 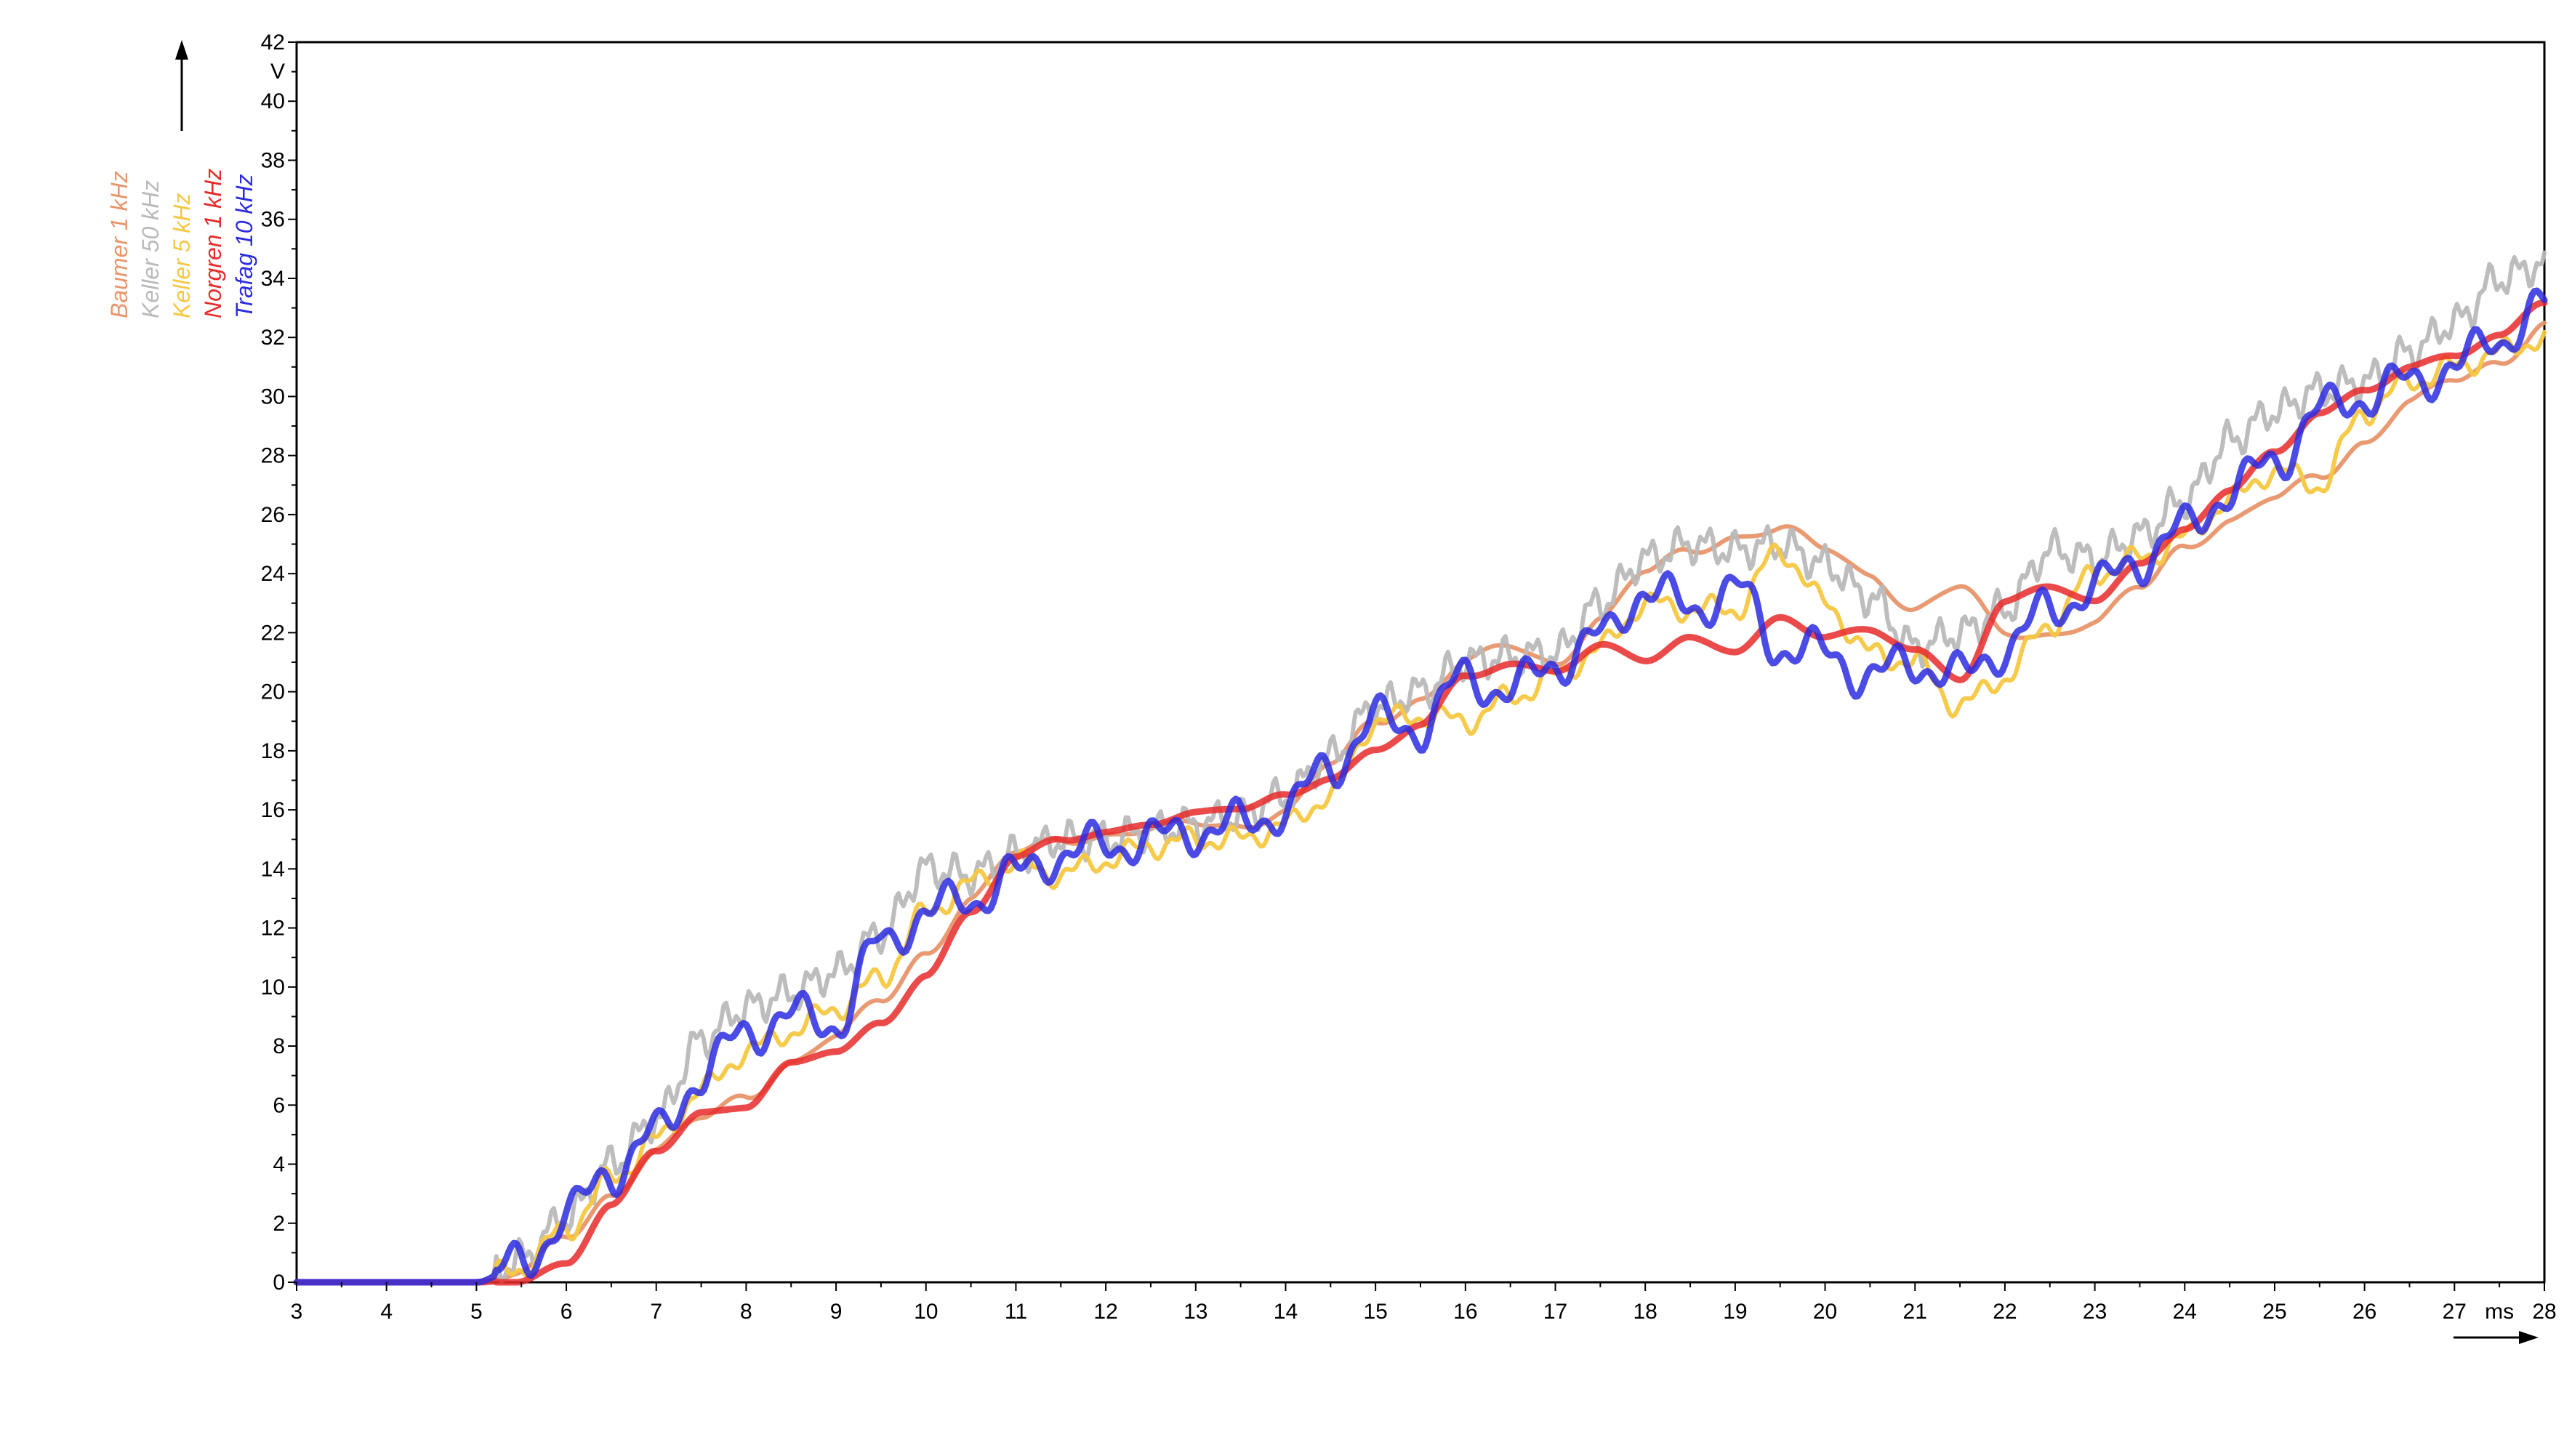 What do you see at coordinates (297, 1312) in the screenshot?
I see `x-tick-label: 3` at bounding box center [297, 1312].